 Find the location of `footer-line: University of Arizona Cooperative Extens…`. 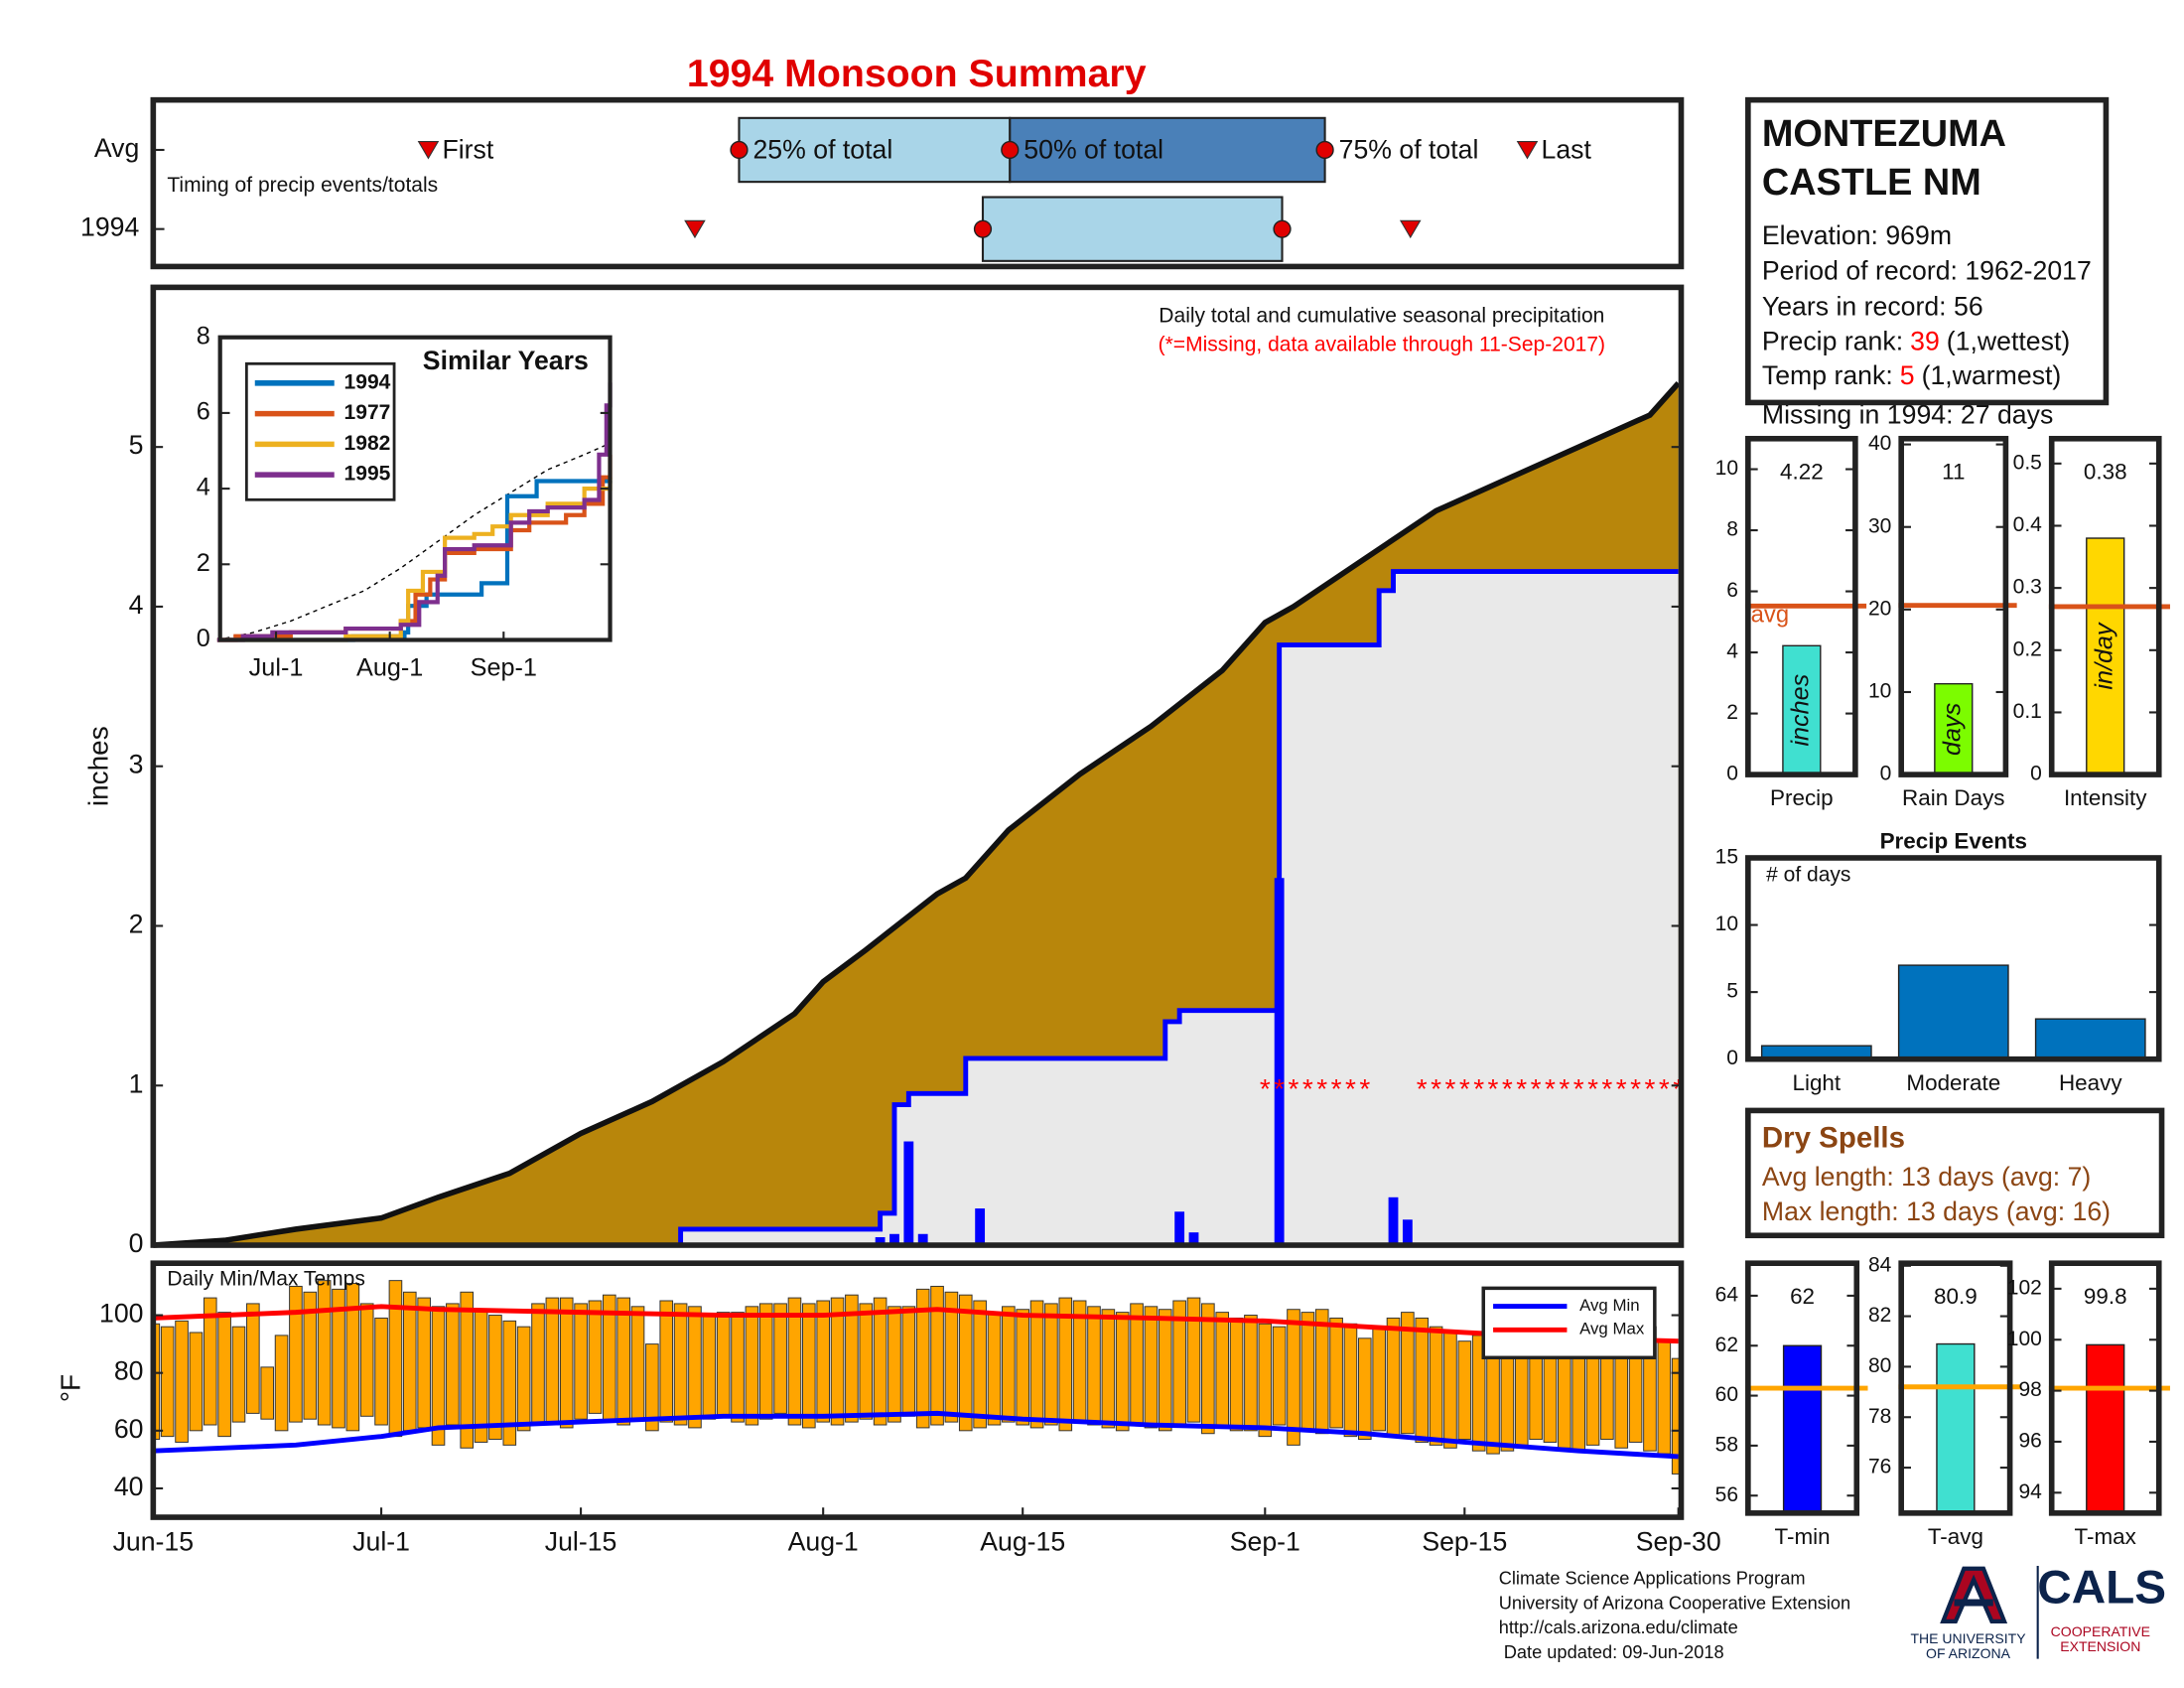

footer-line: University of Arizona Cooperative Extens… is located at coordinates (1674, 1604).